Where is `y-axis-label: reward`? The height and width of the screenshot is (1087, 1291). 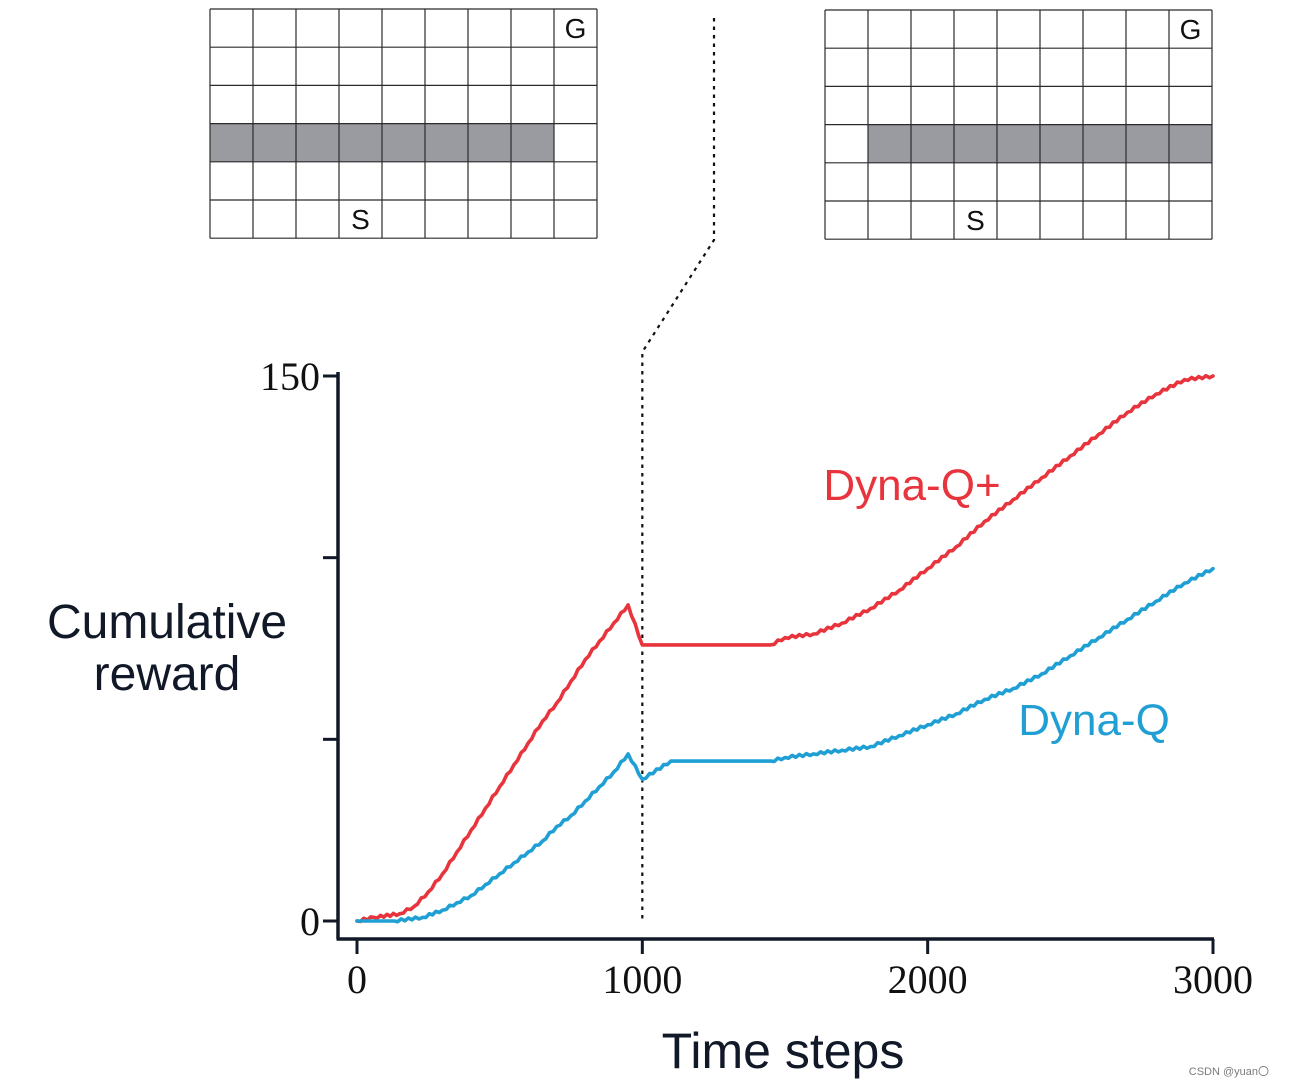
y-axis-label: reward is located at coordinates (167, 674).